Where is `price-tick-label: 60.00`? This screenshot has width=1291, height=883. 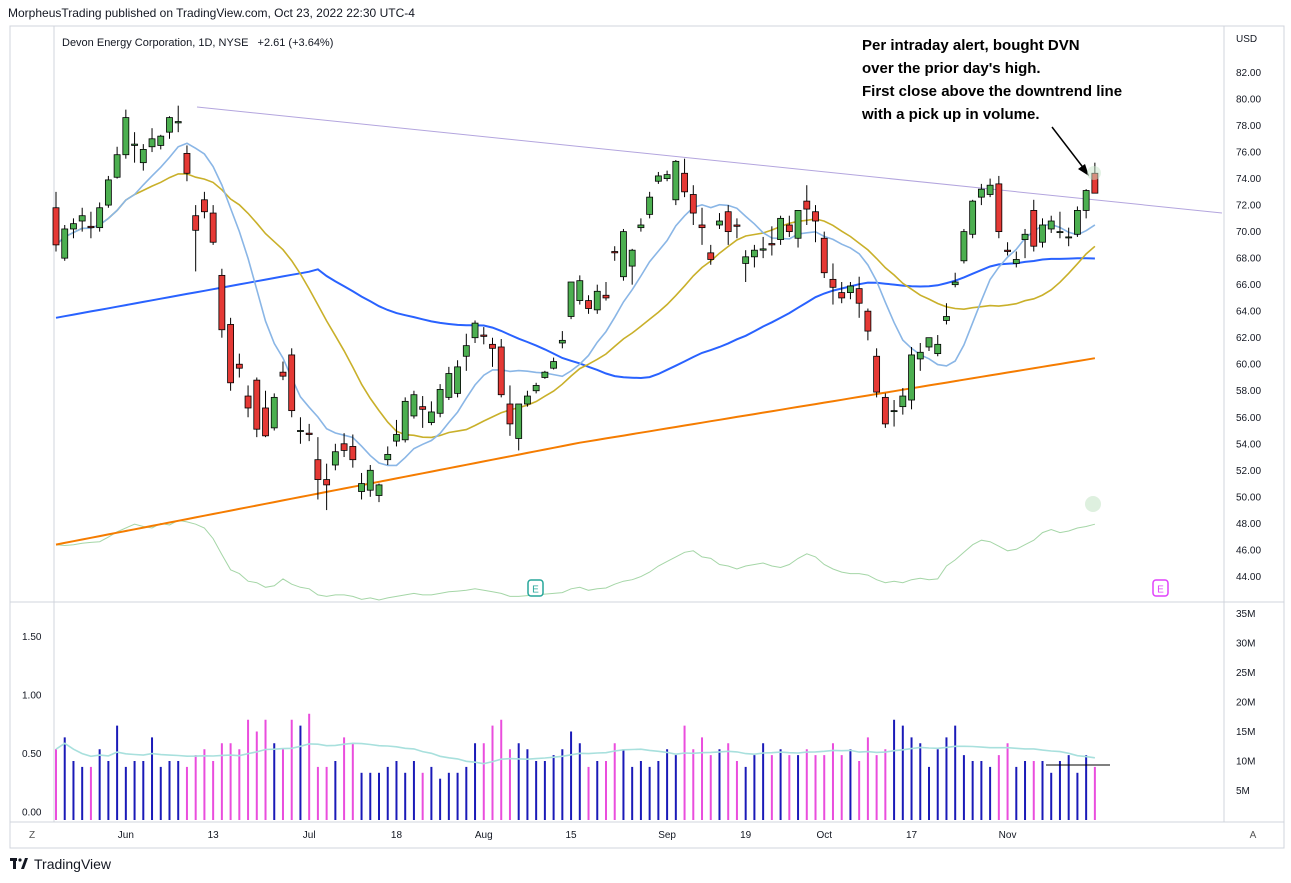
price-tick-label: 60.00 is located at coordinates (1248, 365).